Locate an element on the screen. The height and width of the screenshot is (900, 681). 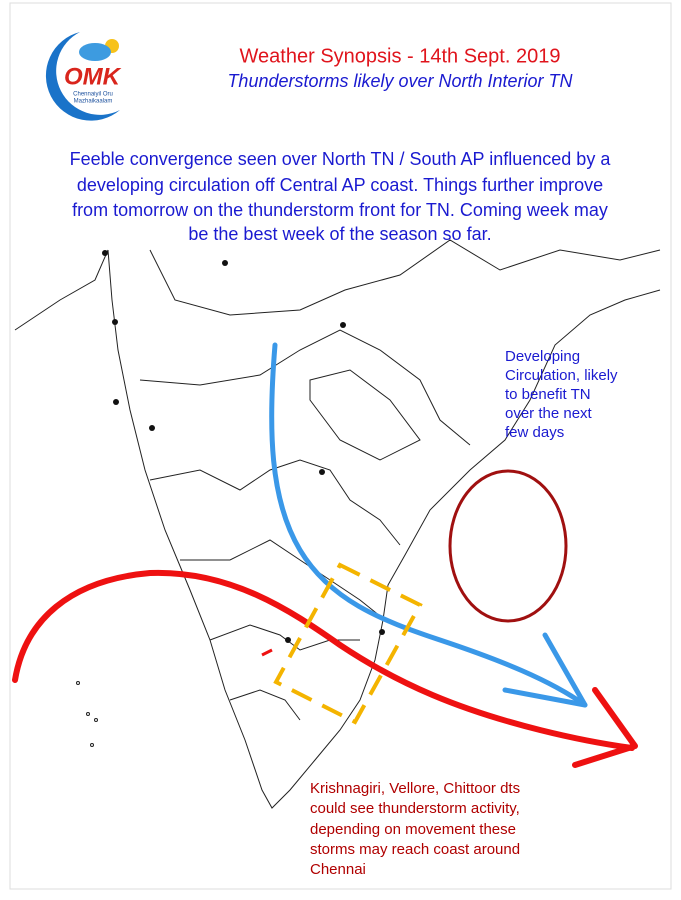
annotation-line: storms may reach coast around is located at coordinates (415, 849).